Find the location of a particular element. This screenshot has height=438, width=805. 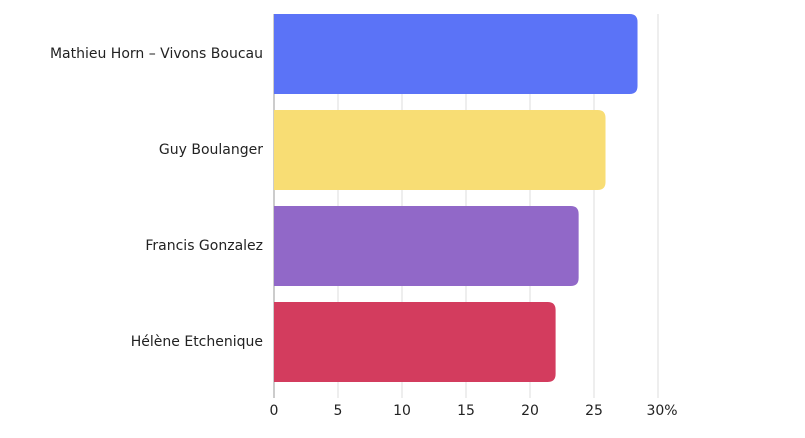

x-tick-label: 25 is located at coordinates (594, 411).